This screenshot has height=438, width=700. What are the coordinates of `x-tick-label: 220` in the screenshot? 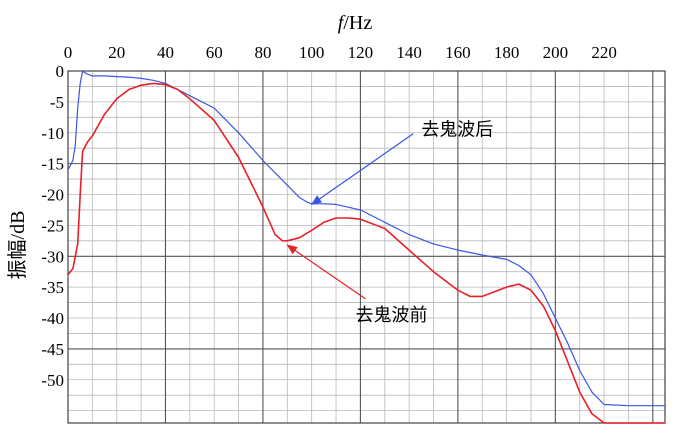 It's located at (604, 52).